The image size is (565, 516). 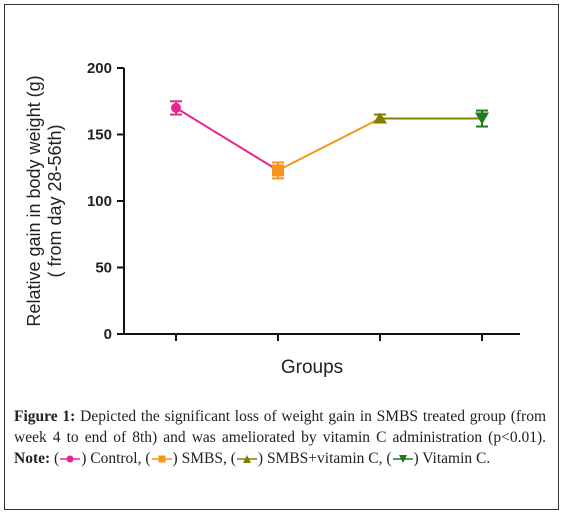 What do you see at coordinates (99, 135) in the screenshot?
I see `y-tick-label: 150` at bounding box center [99, 135].